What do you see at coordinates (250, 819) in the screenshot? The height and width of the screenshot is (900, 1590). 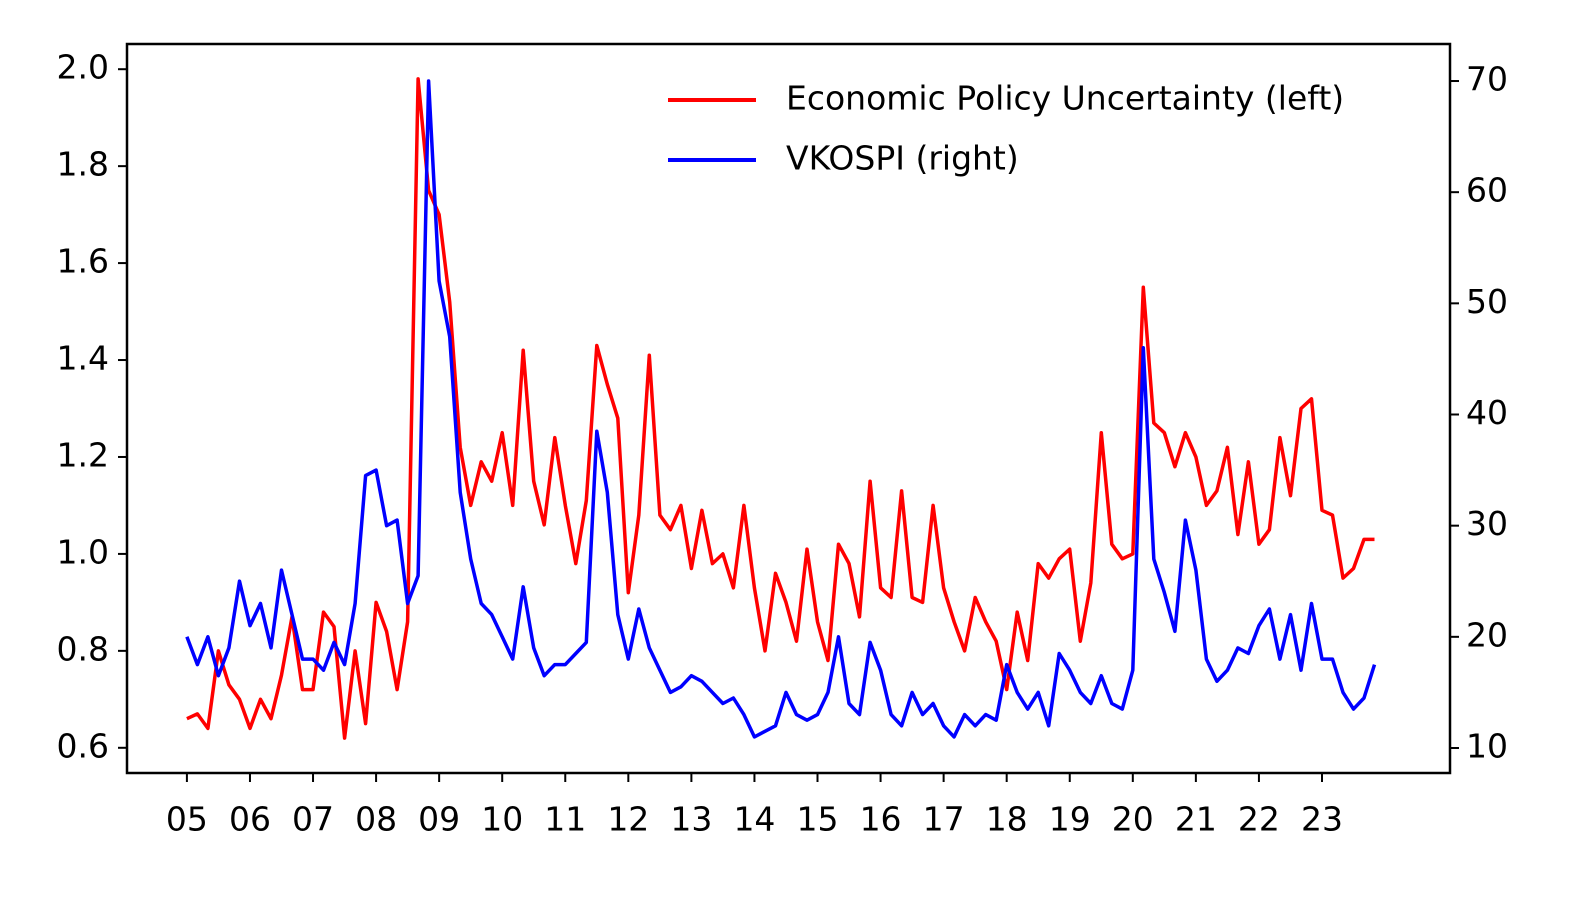 I see `x-tick-label: 06` at bounding box center [250, 819].